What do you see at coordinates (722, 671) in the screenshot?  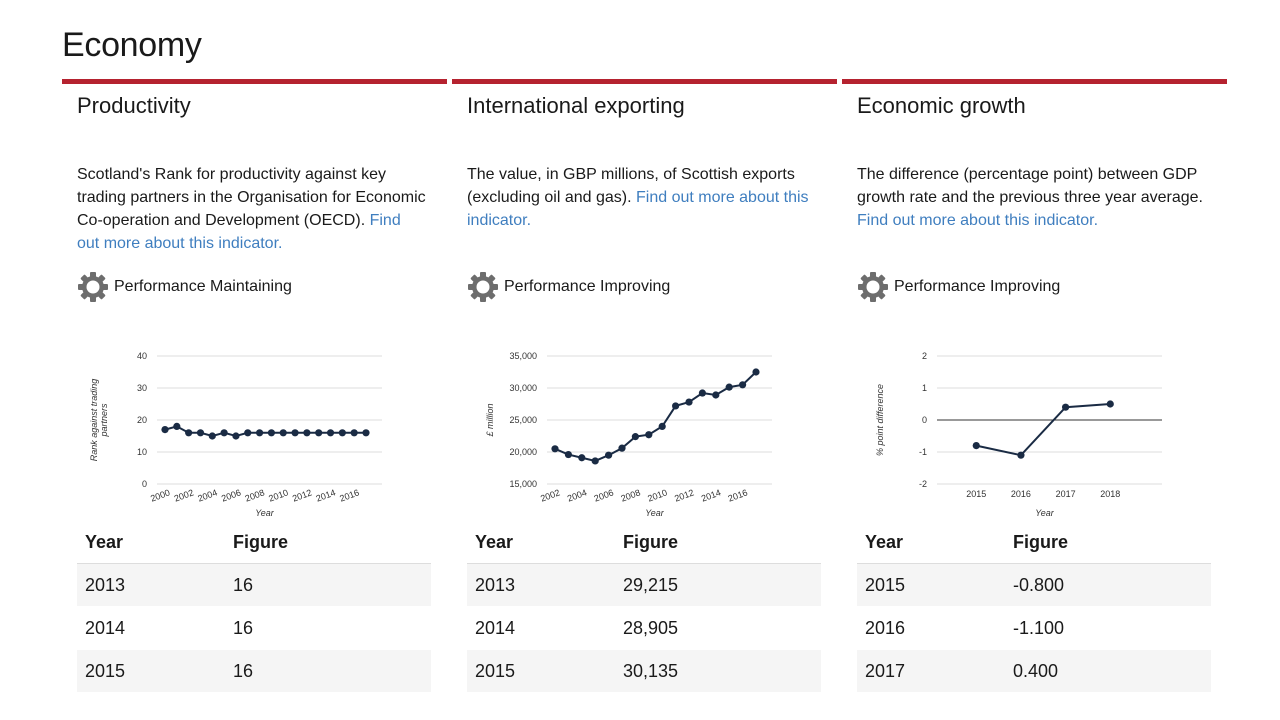 I see `cell-figure: 30,135` at bounding box center [722, 671].